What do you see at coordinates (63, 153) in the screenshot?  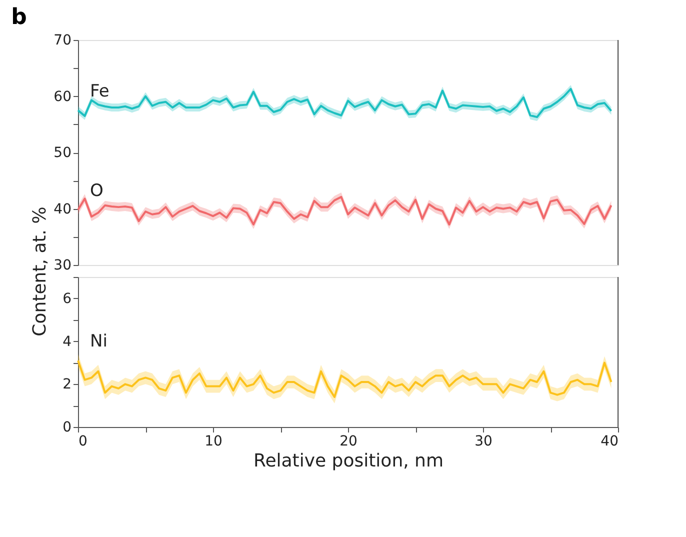 I see `y-tick-label: 50` at bounding box center [63, 153].